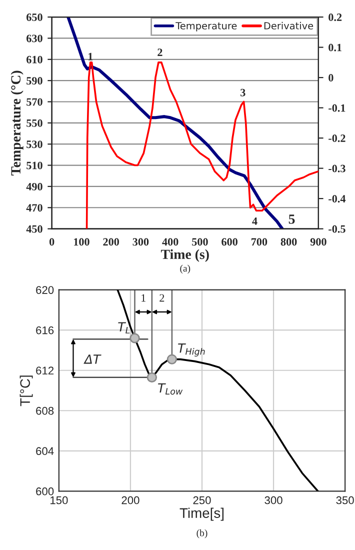  Describe the element at coordinates (337, 138) in the screenshot. I see `y2-tick-label: -0.2` at that location.